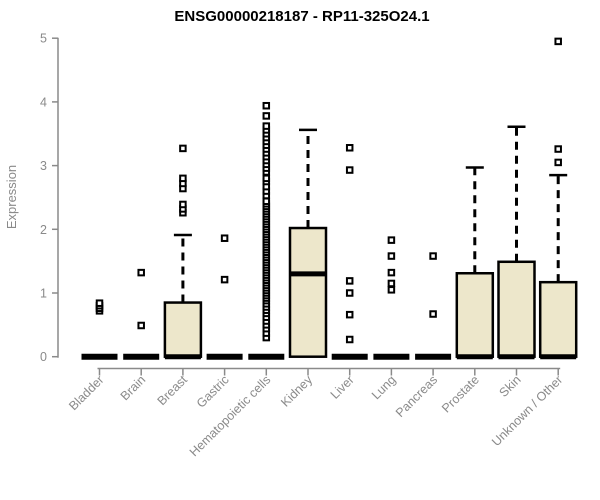 Image resolution: width=600 pixels, height=500 pixels. Describe the element at coordinates (43, 294) in the screenshot. I see `y-tick-label: 1` at that location.